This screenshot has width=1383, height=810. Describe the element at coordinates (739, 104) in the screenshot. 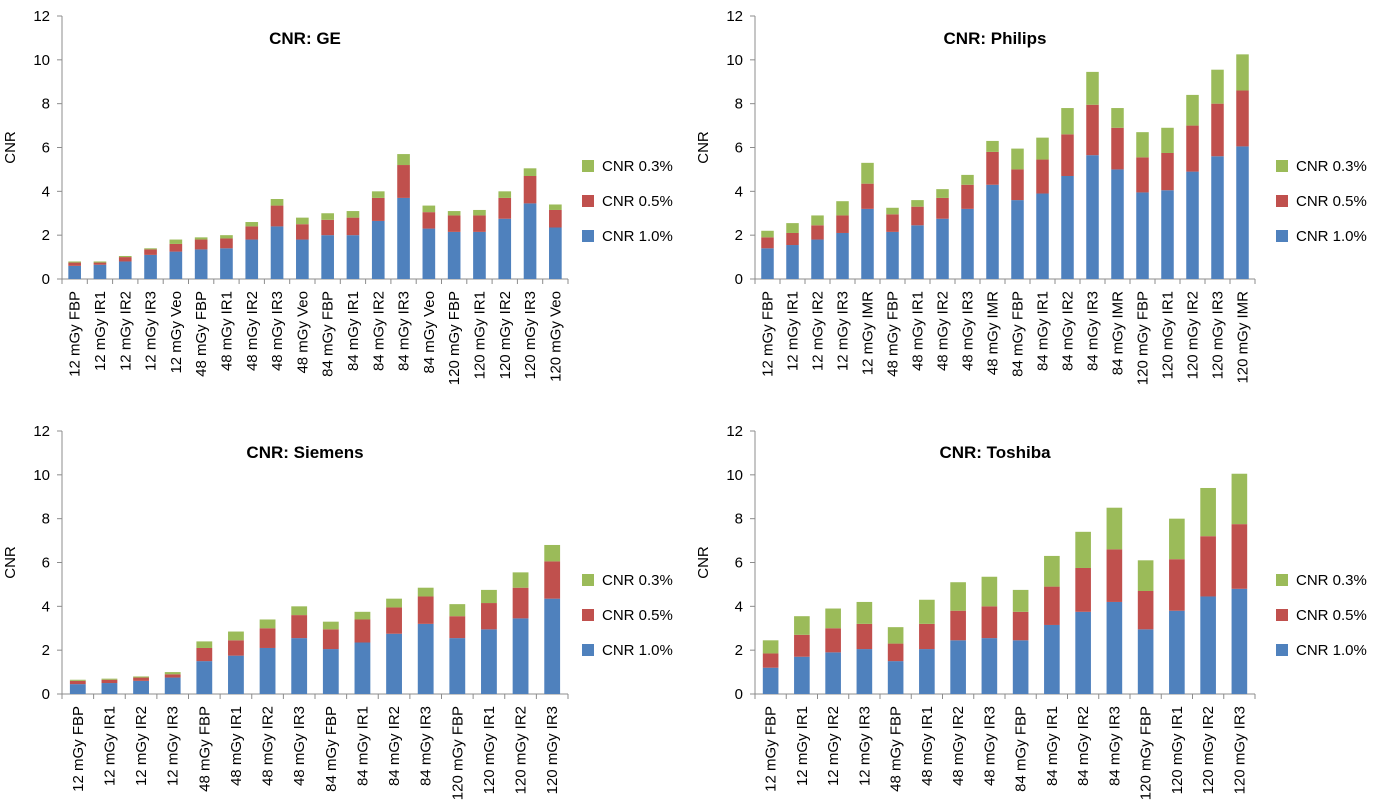

I see `y-tick-label: 8` at that location.